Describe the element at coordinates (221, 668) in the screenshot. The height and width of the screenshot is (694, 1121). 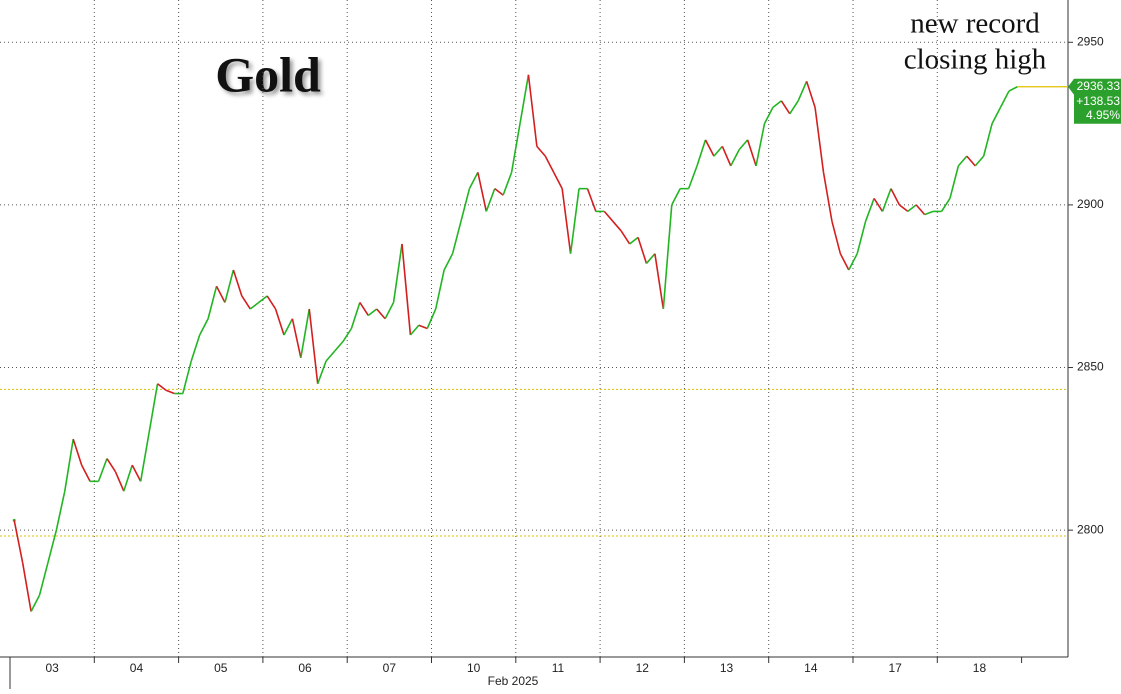
I see `x-tick-label: 05` at that location.